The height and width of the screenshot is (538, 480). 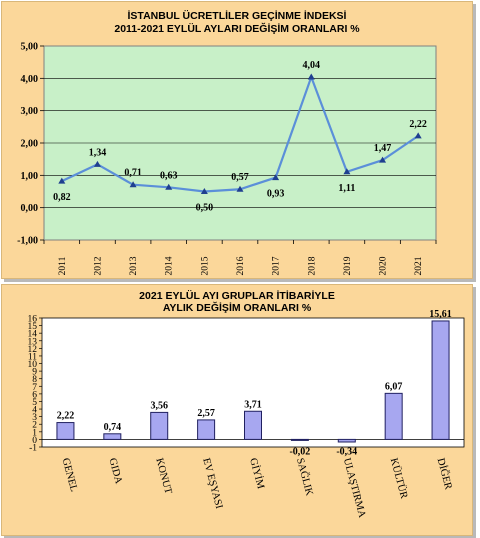 What do you see at coordinates (237, 296) in the screenshot?
I see `bar-chart-title: 2021 EYLÜL AYI GRUPLAR İTİBARİYLE` at bounding box center [237, 296].